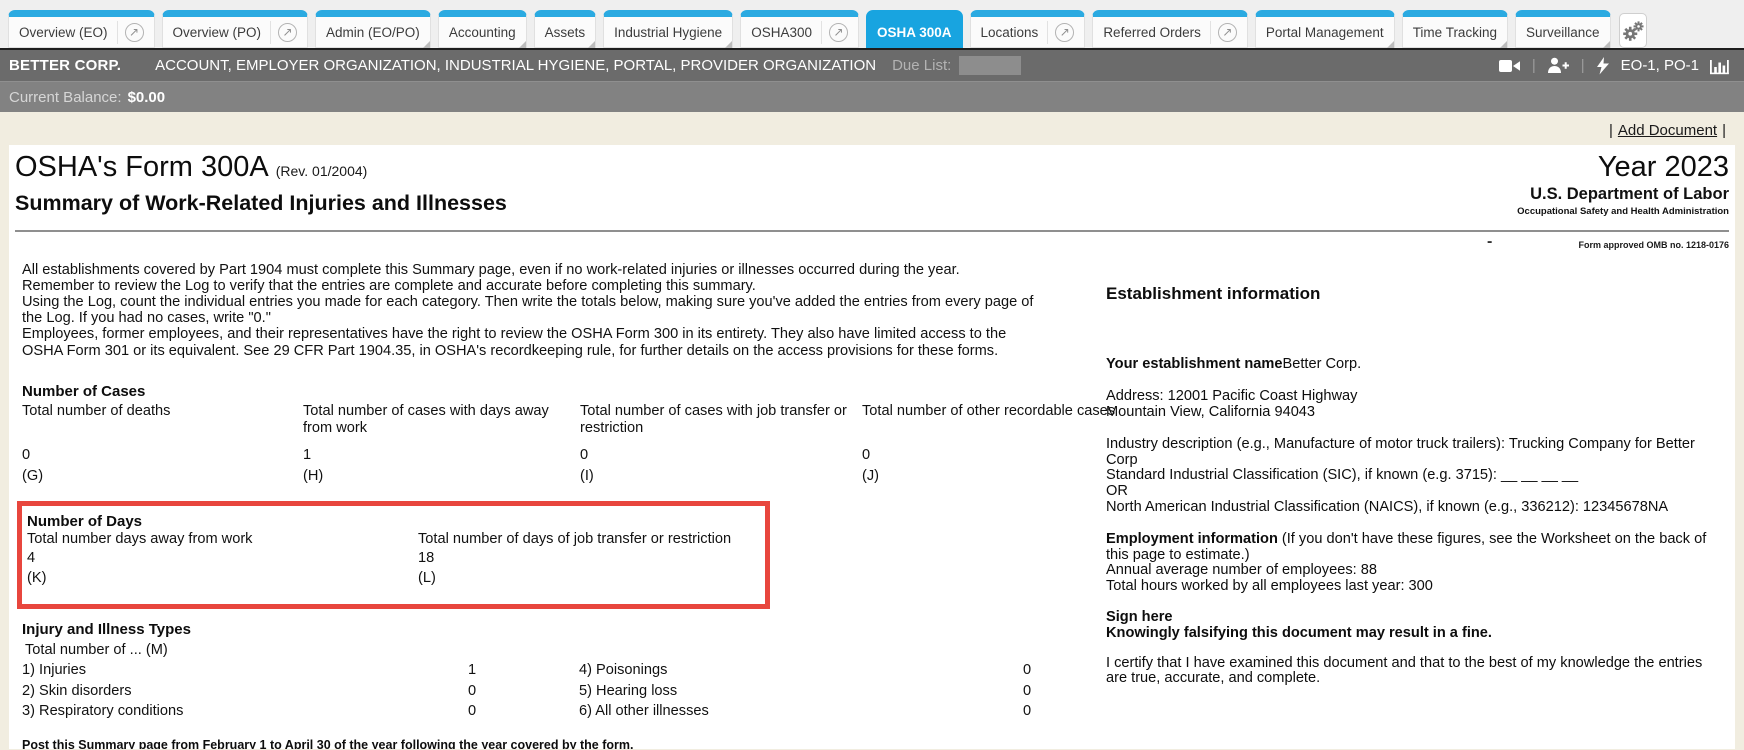 Image resolution: width=1744 pixels, height=750 pixels. I want to click on establishment-name-line: Your establishment nameBetter Corp., so click(1234, 364).